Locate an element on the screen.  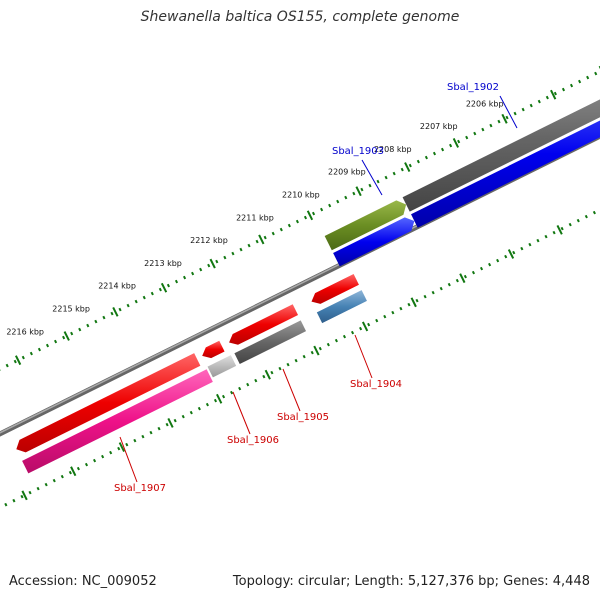
gene-sbal-1906-red is located at coordinates (213, 349).